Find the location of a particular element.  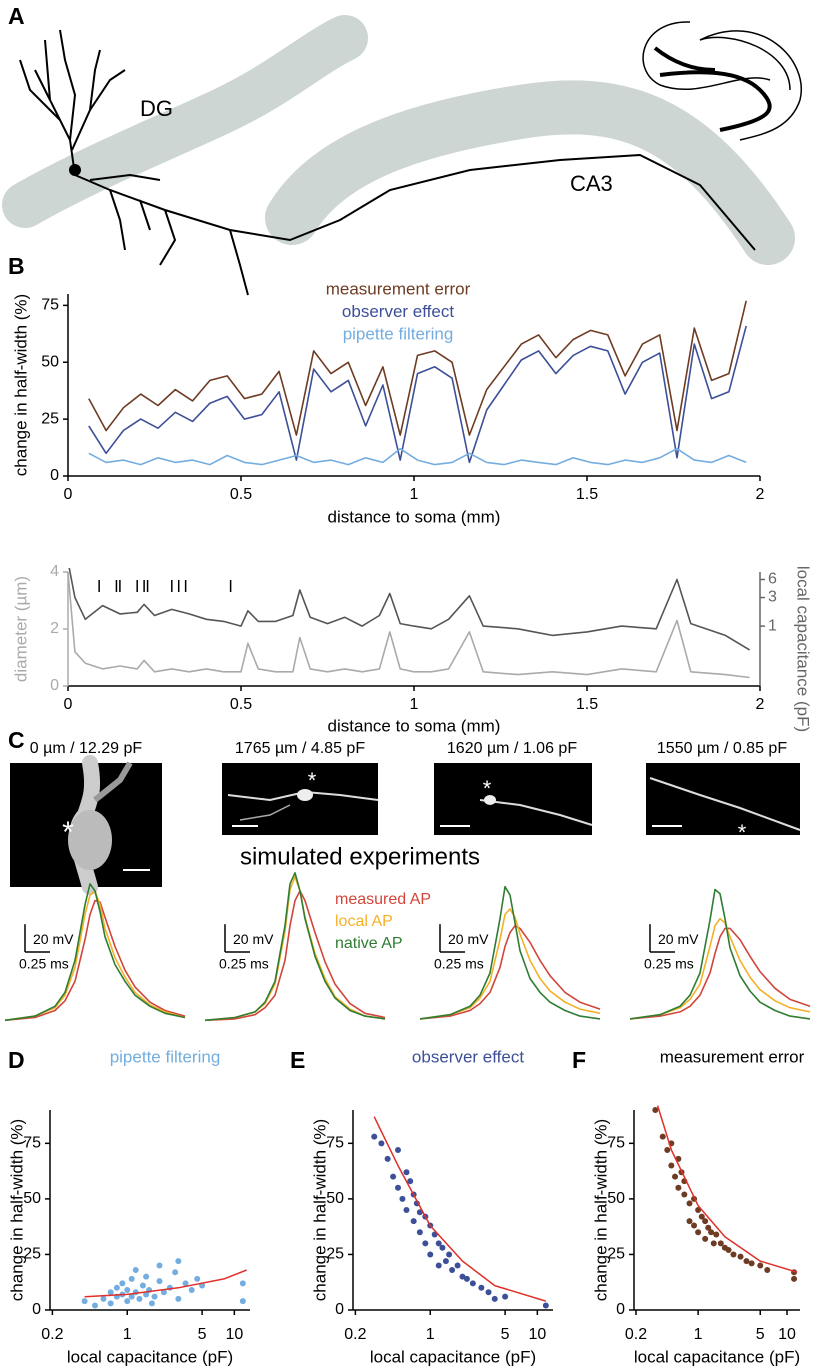

panel-label: F is located at coordinates (579, 1060).